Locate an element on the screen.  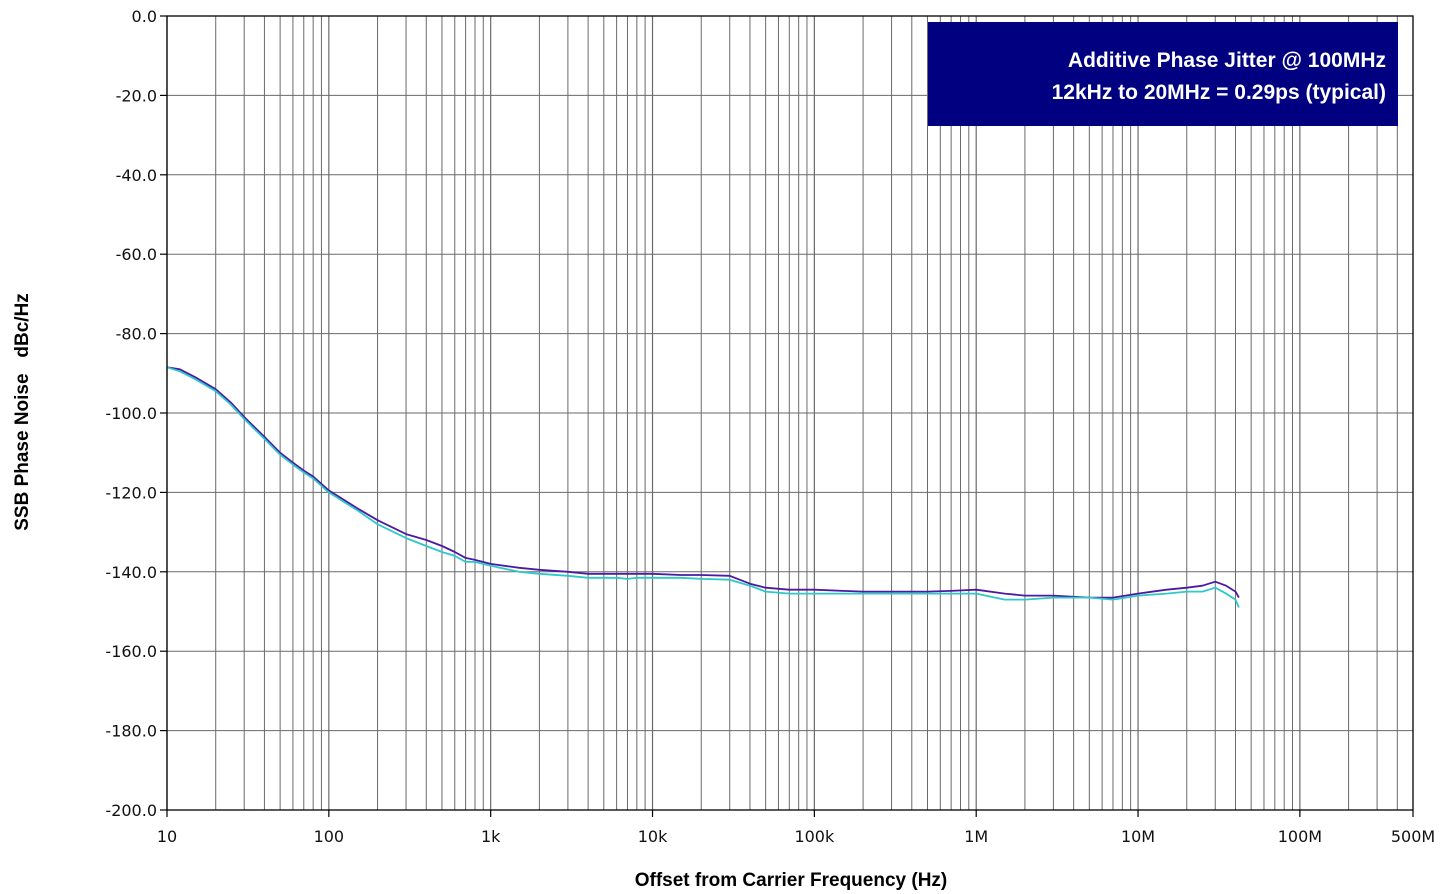
x-axis-title: Offset from Carrier Frequency (Hz) is located at coordinates (791, 880).